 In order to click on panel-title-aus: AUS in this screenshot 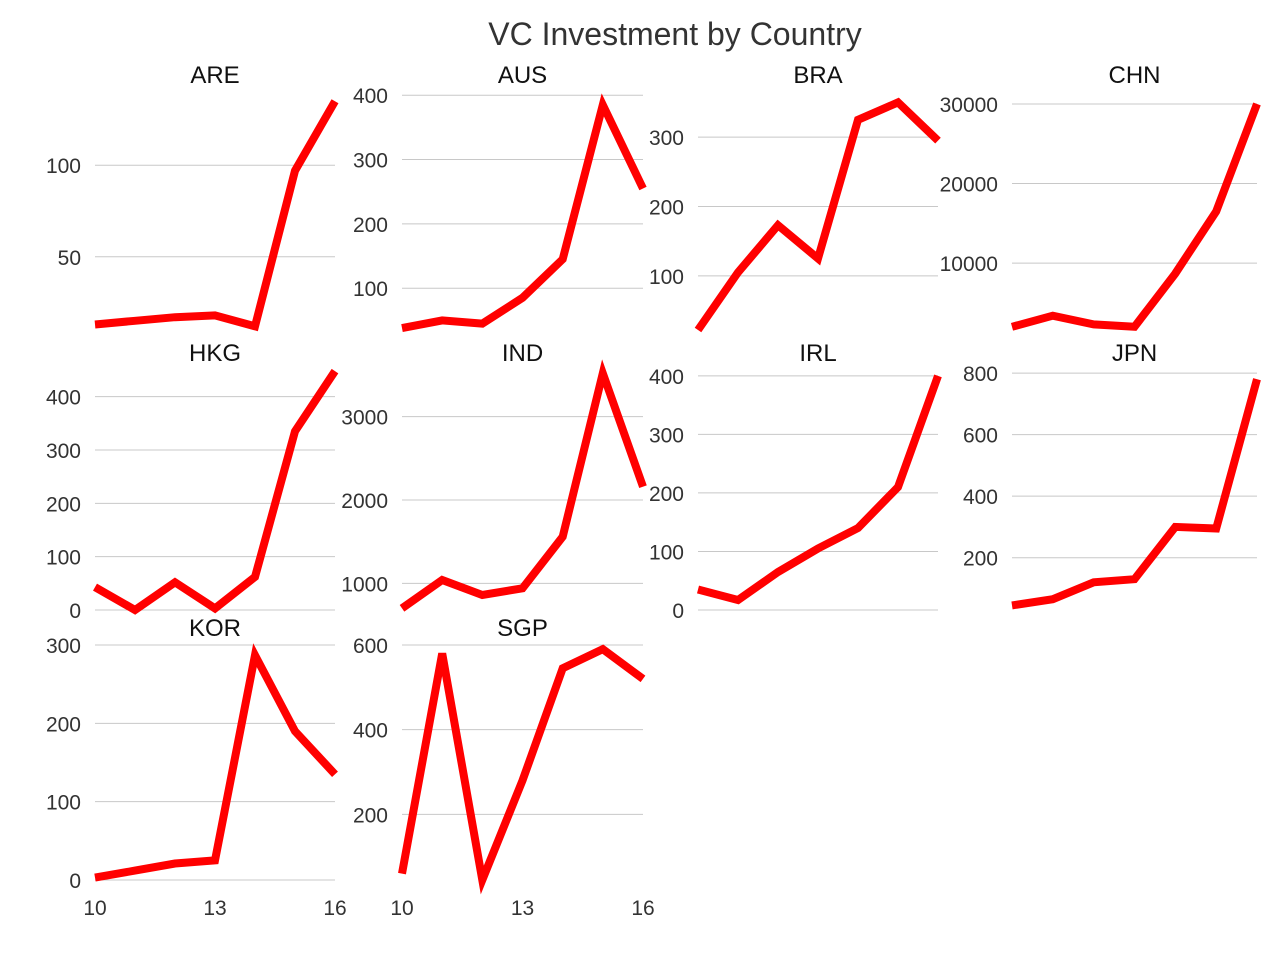, I will do `click(522, 75)`.